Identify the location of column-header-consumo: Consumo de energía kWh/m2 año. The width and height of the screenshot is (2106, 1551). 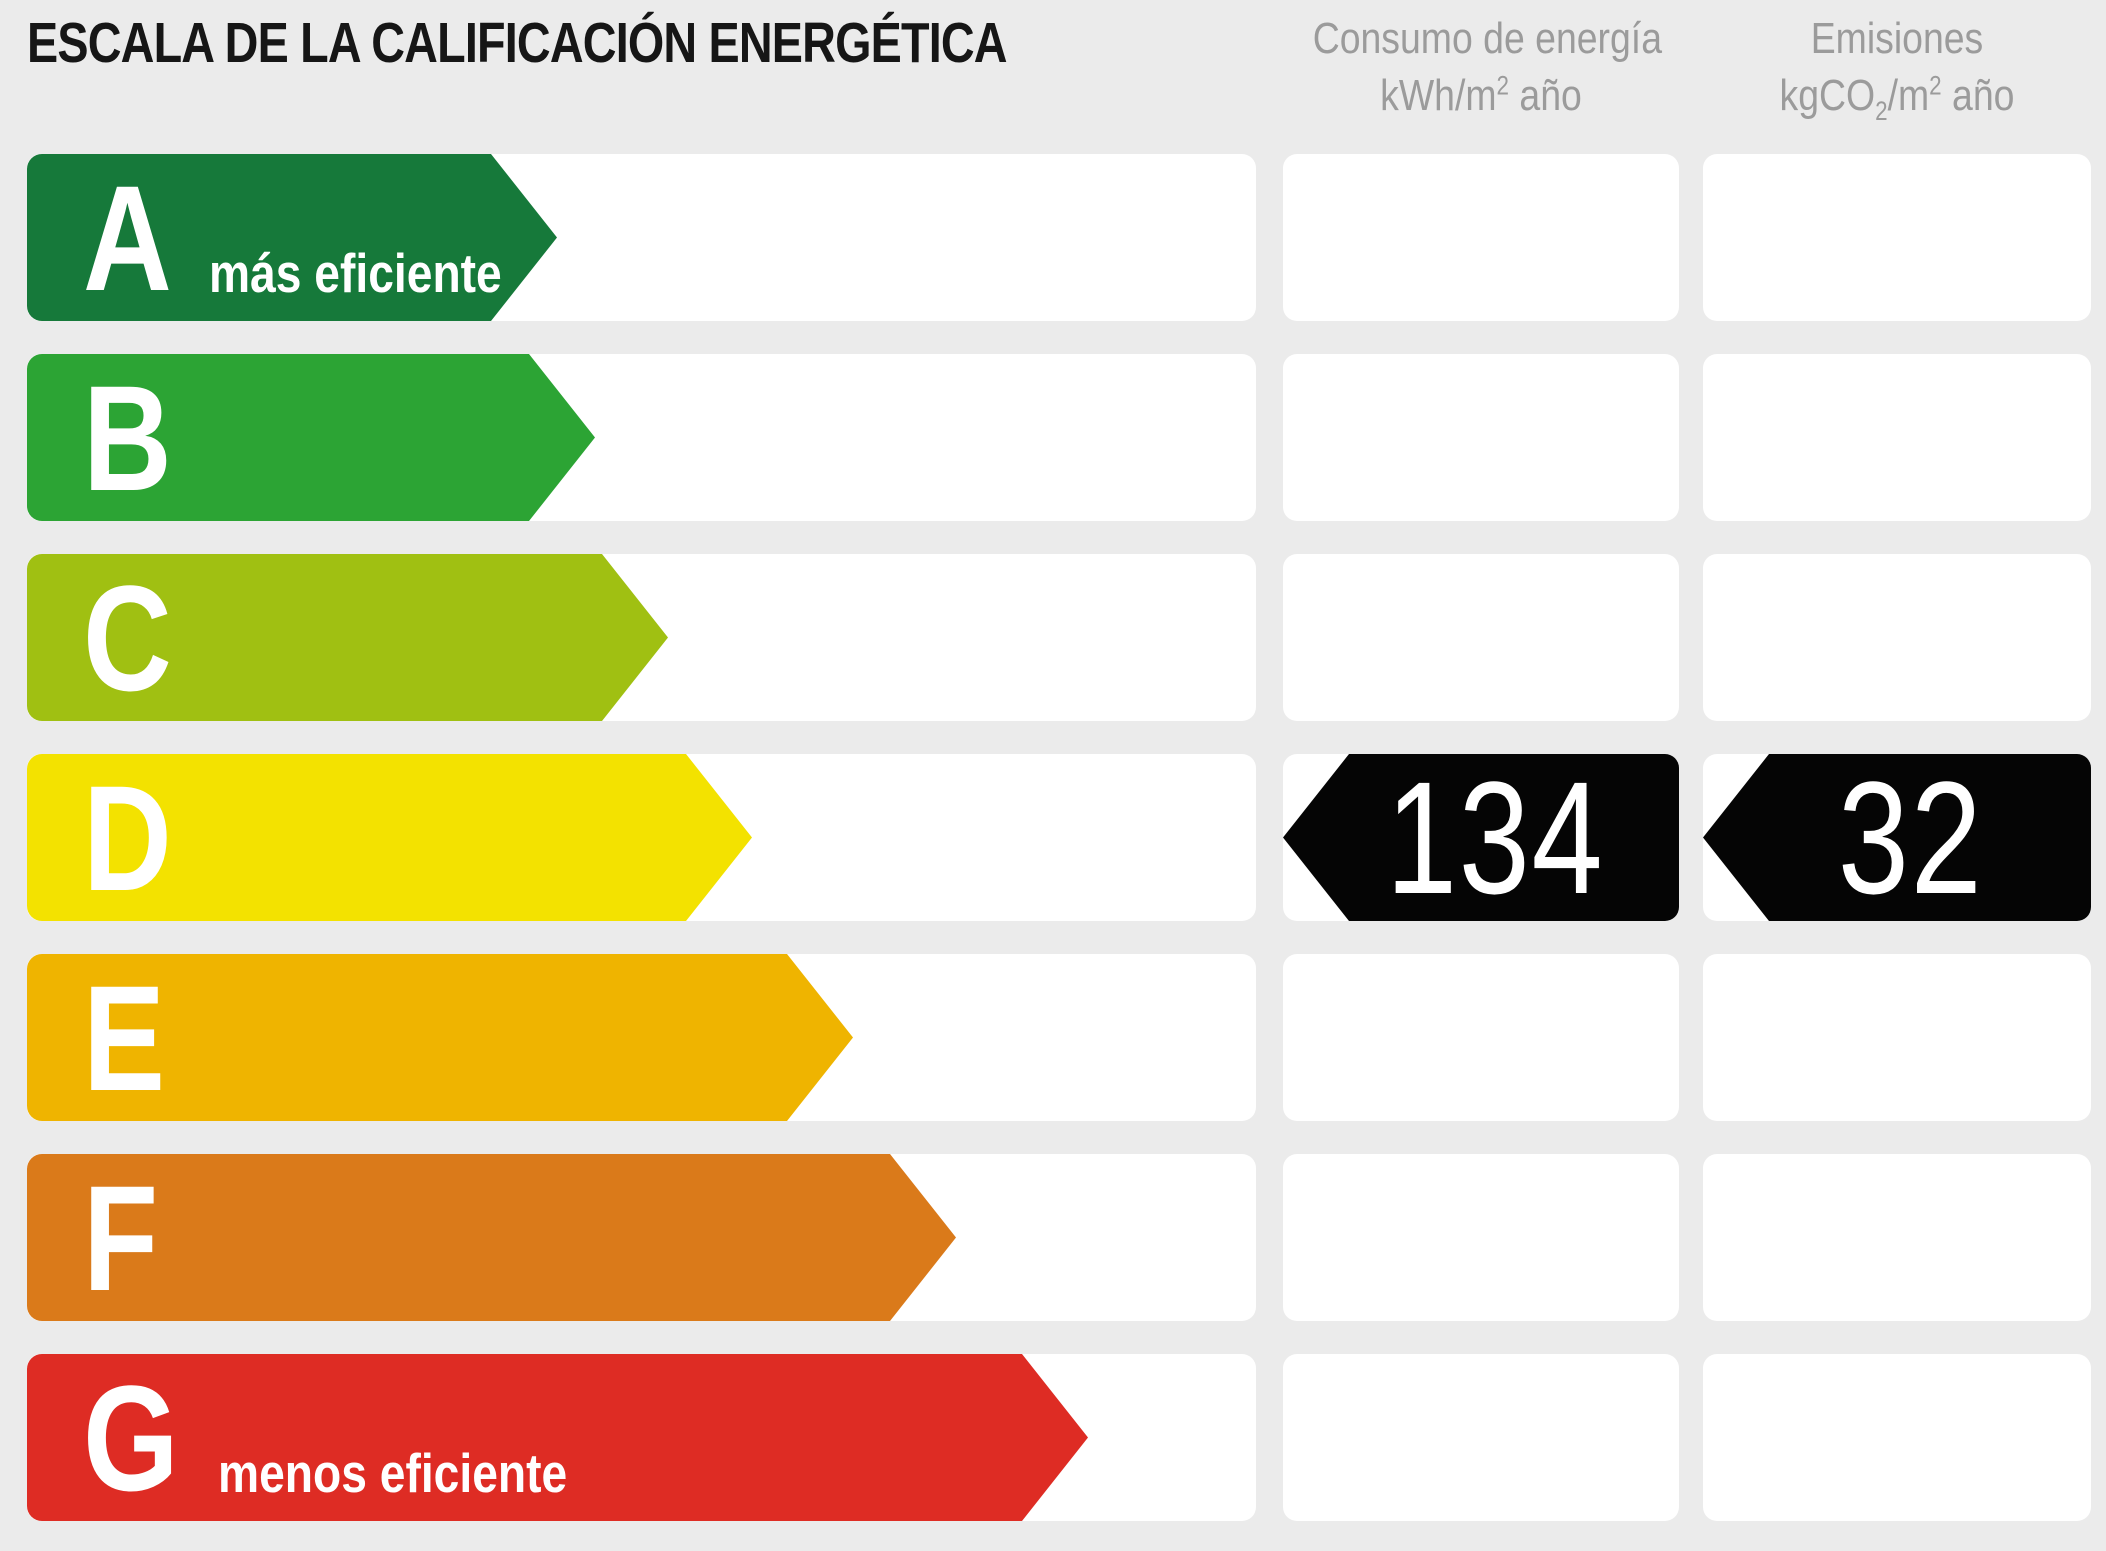
(1481, 69).